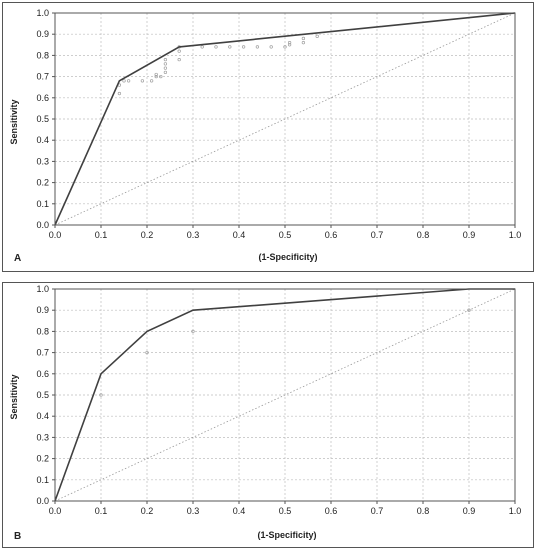 The width and height of the screenshot is (538, 550). What do you see at coordinates (17, 258) in the screenshot?
I see `panel-label: A` at bounding box center [17, 258].